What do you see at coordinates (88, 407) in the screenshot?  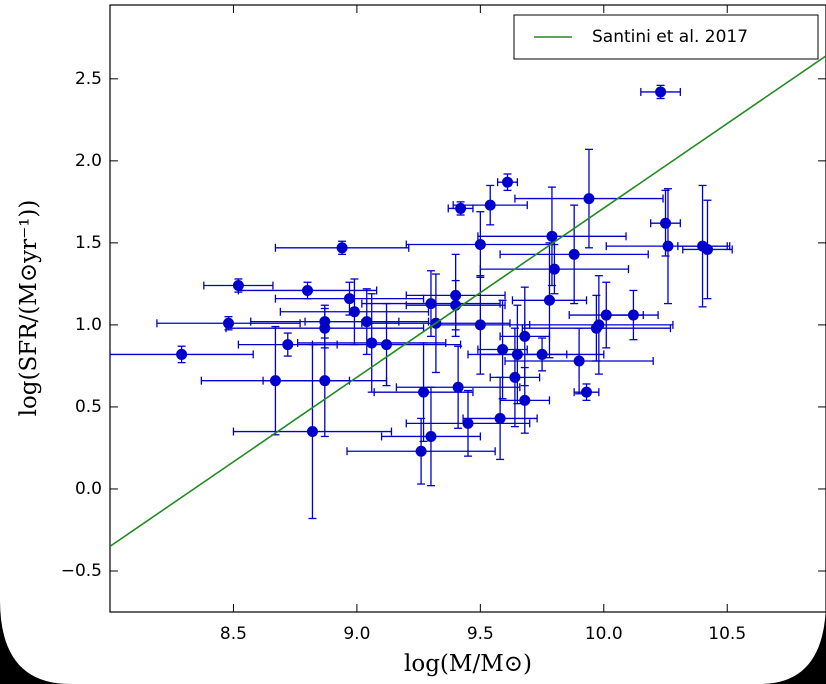 I see `y-tick-label: 0.5` at bounding box center [88, 407].